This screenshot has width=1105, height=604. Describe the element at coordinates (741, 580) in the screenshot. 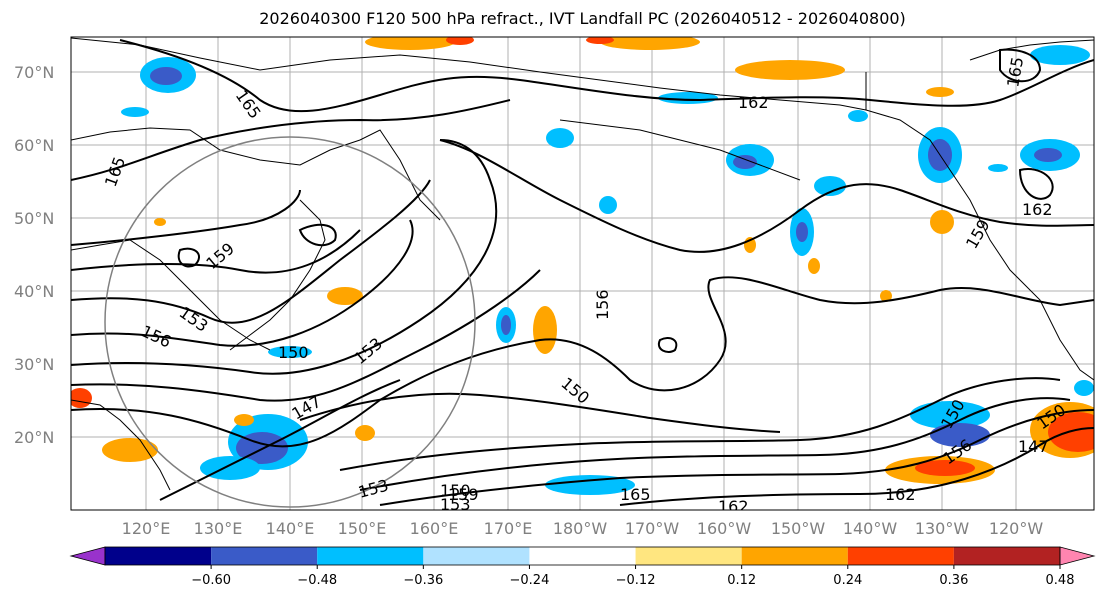

I see `colorbar-tick-label: 0.12` at that location.